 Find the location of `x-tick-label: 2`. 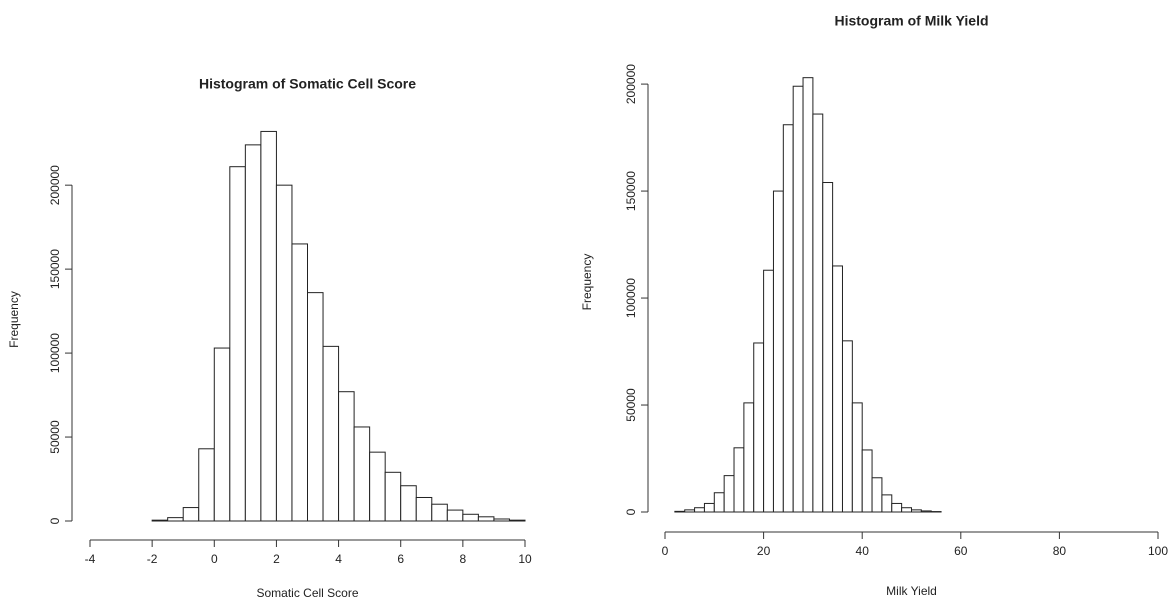

x-tick-label: 2 is located at coordinates (276, 559).